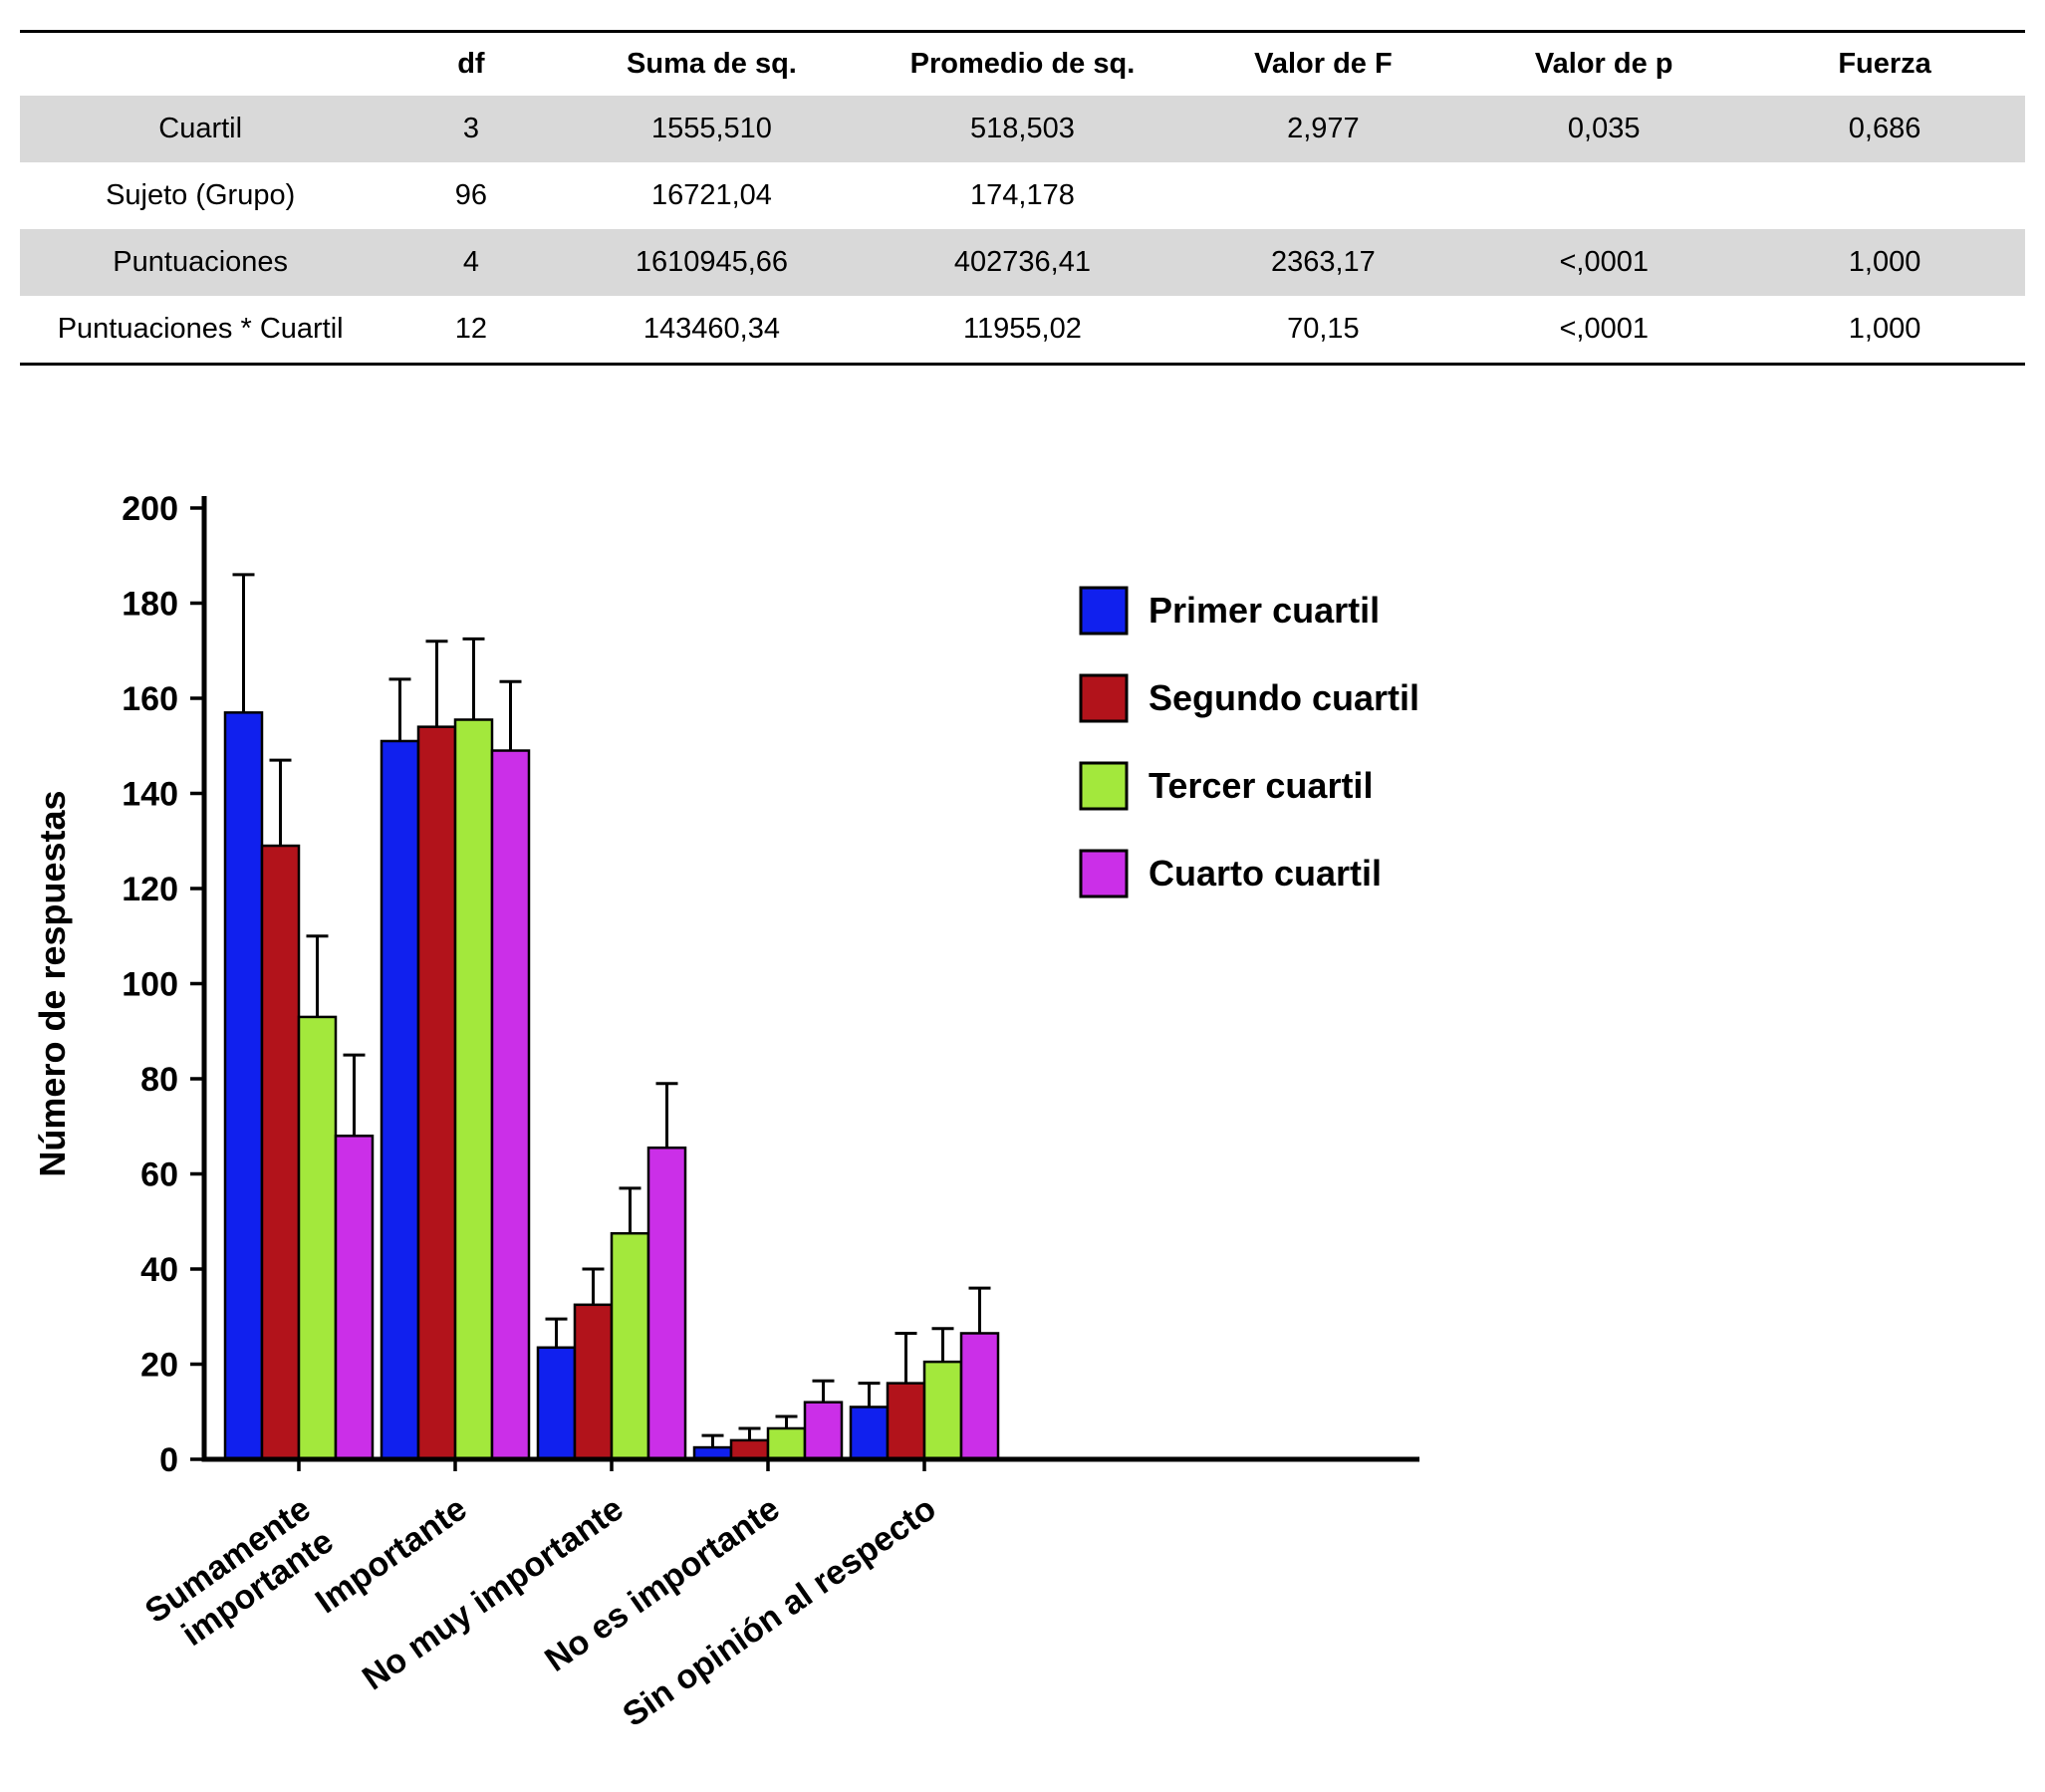 The width and height of the screenshot is (2045, 1792). I want to click on table-cell: 1610945,66, so click(712, 262).